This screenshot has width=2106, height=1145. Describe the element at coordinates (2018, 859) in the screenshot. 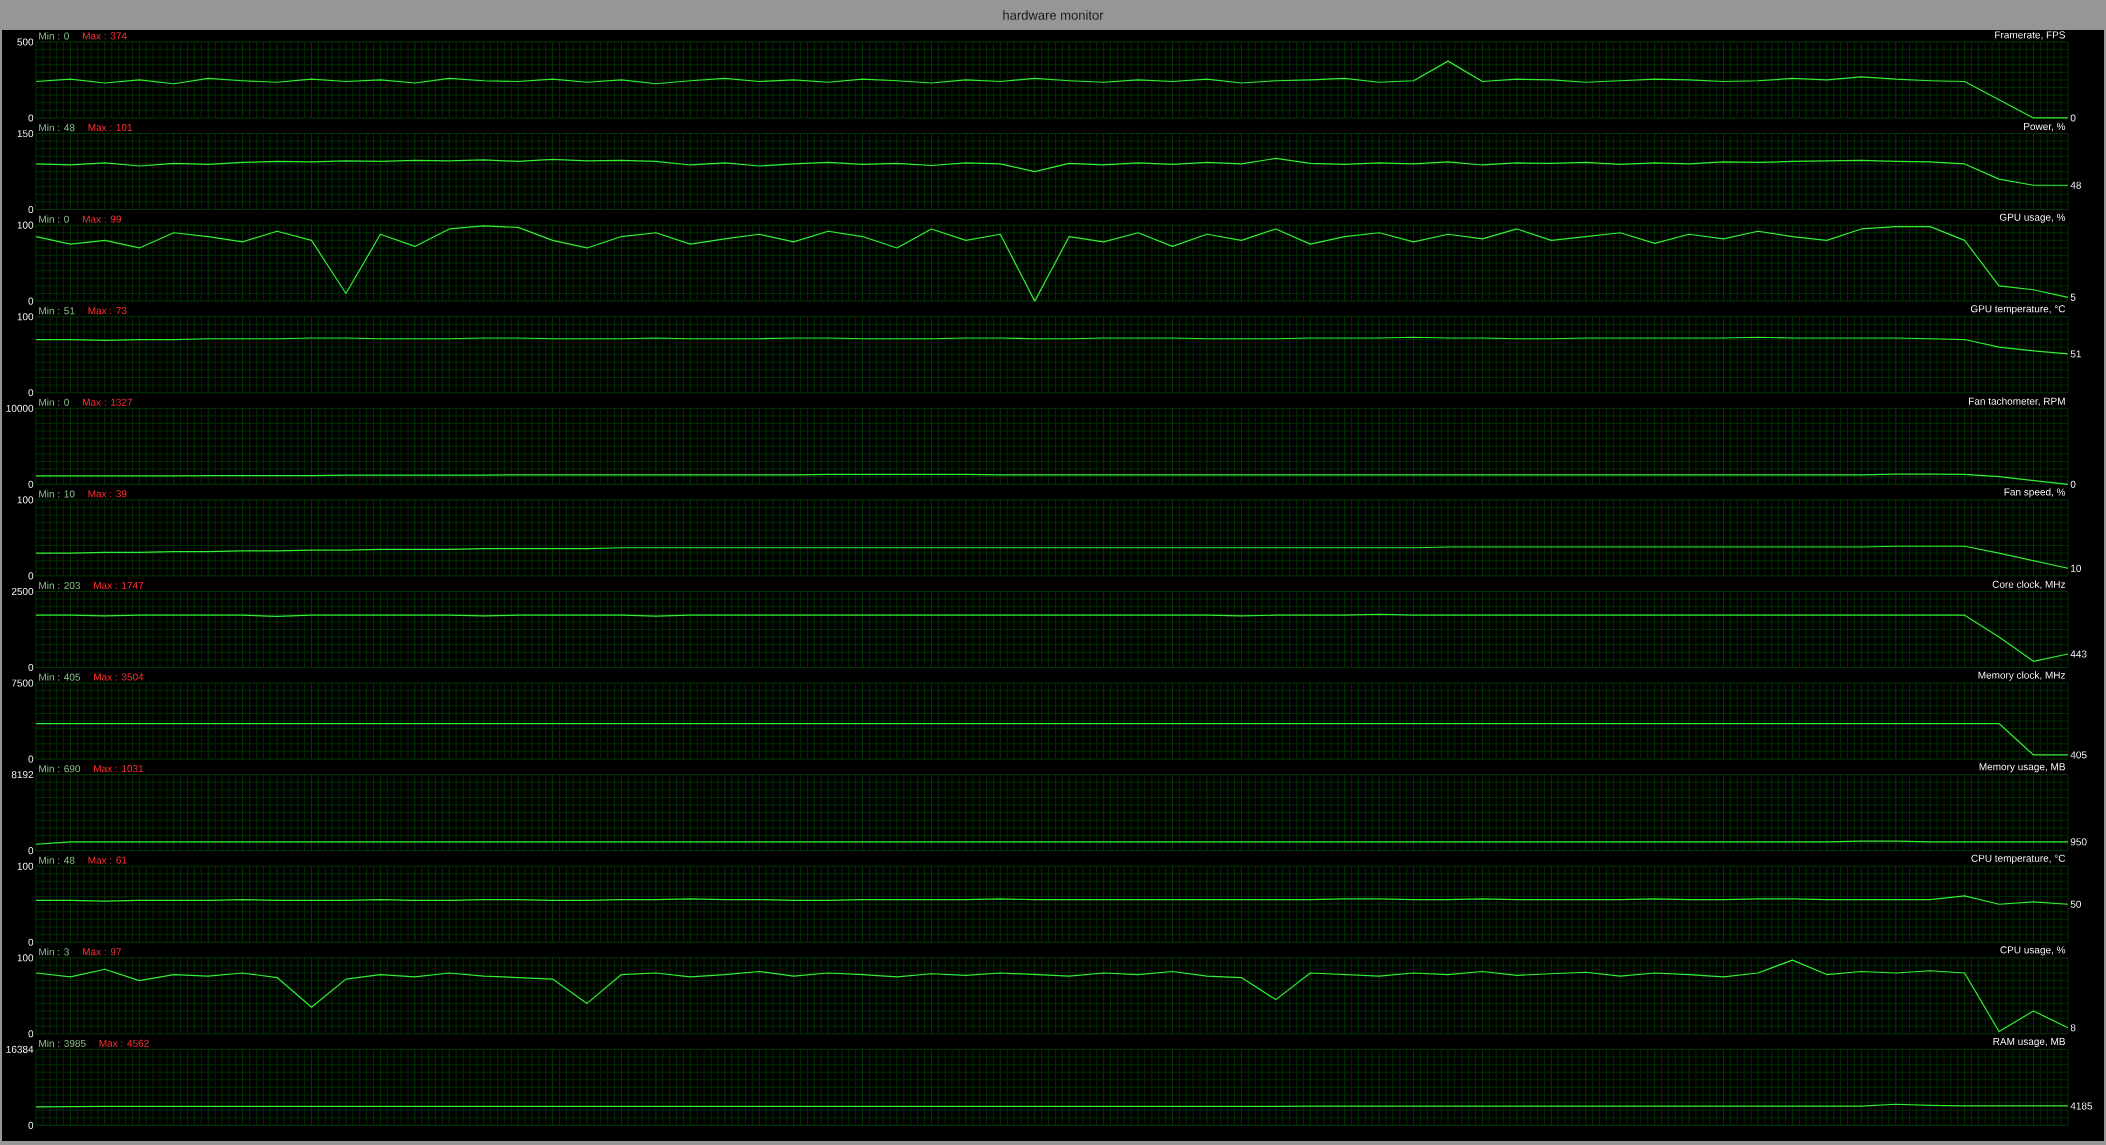

I see `chart-title: CPU temperature, °C` at that location.